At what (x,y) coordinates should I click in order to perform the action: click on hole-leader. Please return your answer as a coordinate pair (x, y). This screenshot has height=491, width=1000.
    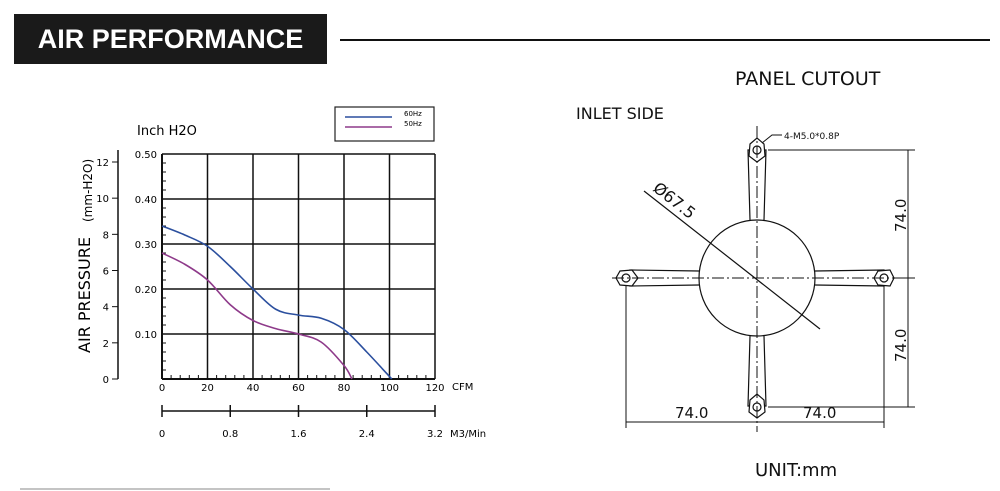
    Looking at the image, I should click on (771, 139).